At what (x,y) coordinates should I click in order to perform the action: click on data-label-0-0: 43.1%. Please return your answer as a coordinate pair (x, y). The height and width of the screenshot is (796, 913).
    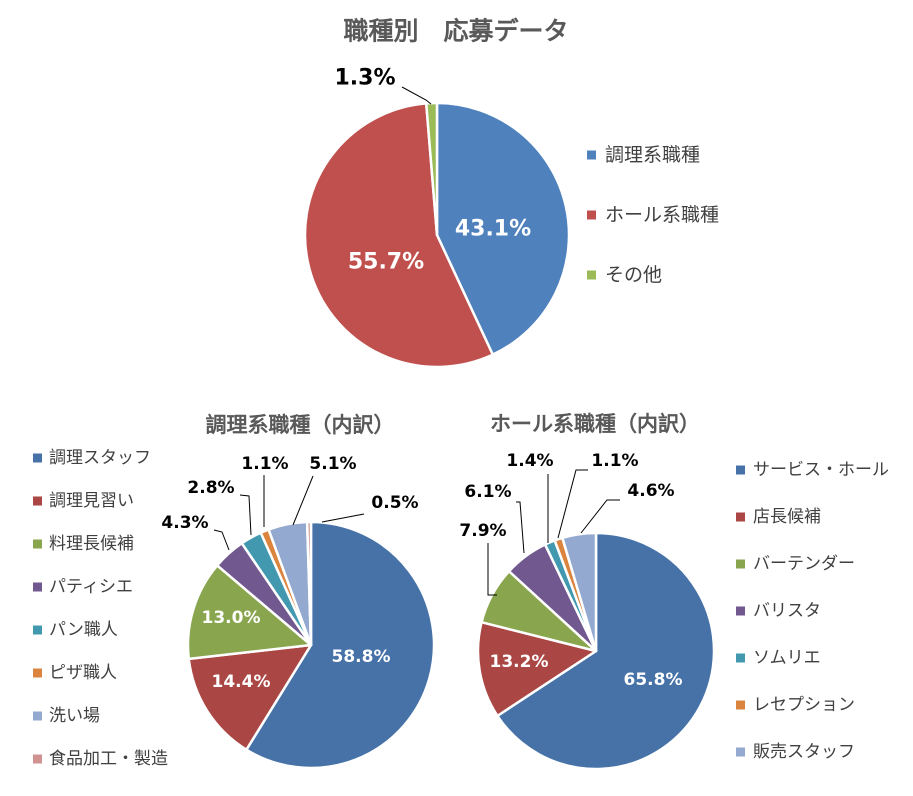
    Looking at the image, I should click on (493, 229).